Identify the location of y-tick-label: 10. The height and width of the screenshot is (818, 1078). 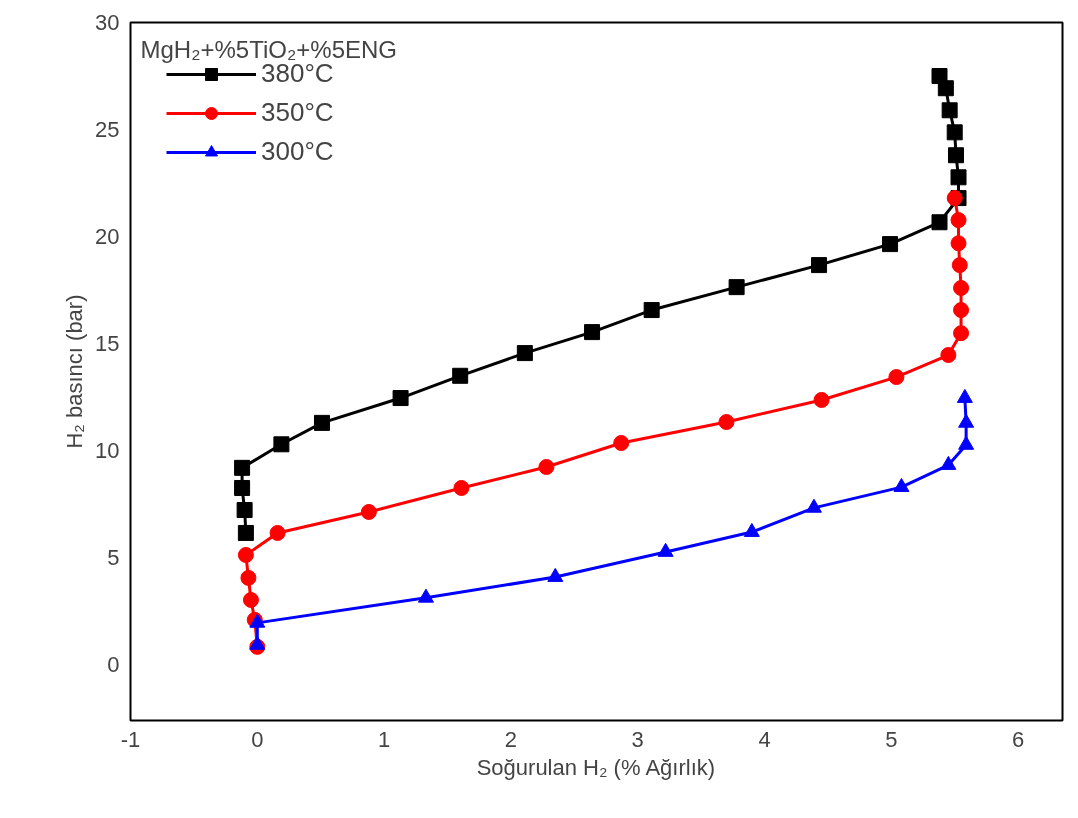
(107, 451).